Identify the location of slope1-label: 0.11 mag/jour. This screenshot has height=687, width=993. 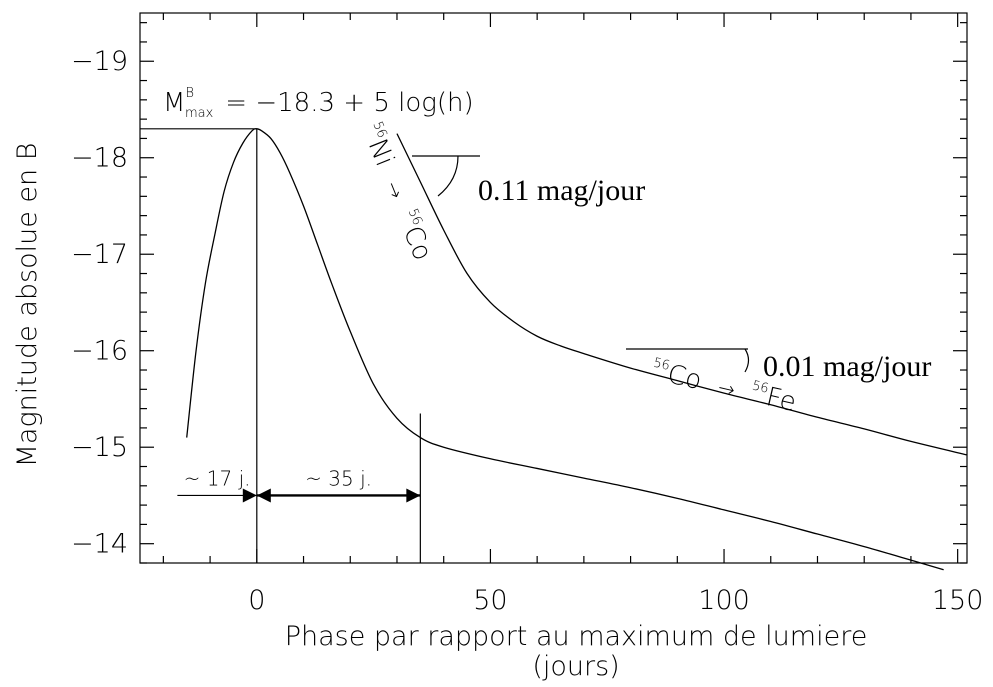
(561, 190).